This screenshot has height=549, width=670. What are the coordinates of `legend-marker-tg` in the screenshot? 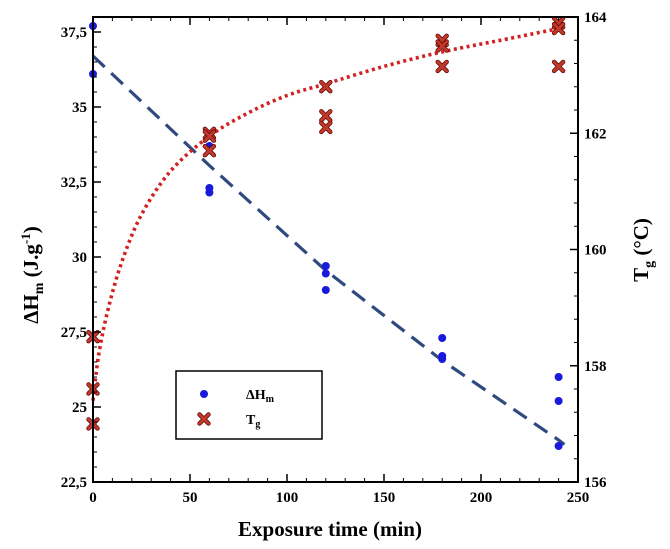 It's located at (204, 419).